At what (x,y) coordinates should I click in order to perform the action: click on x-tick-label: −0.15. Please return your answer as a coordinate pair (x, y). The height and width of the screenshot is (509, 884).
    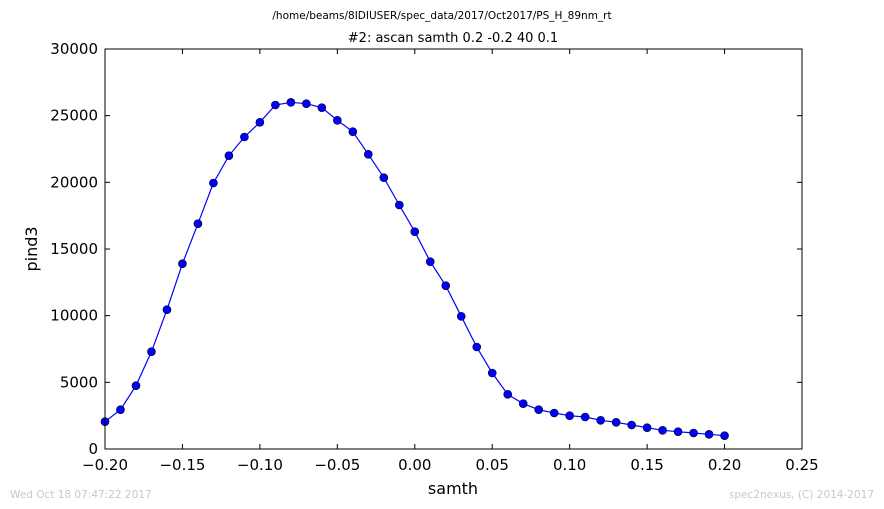
    Looking at the image, I should click on (182, 465).